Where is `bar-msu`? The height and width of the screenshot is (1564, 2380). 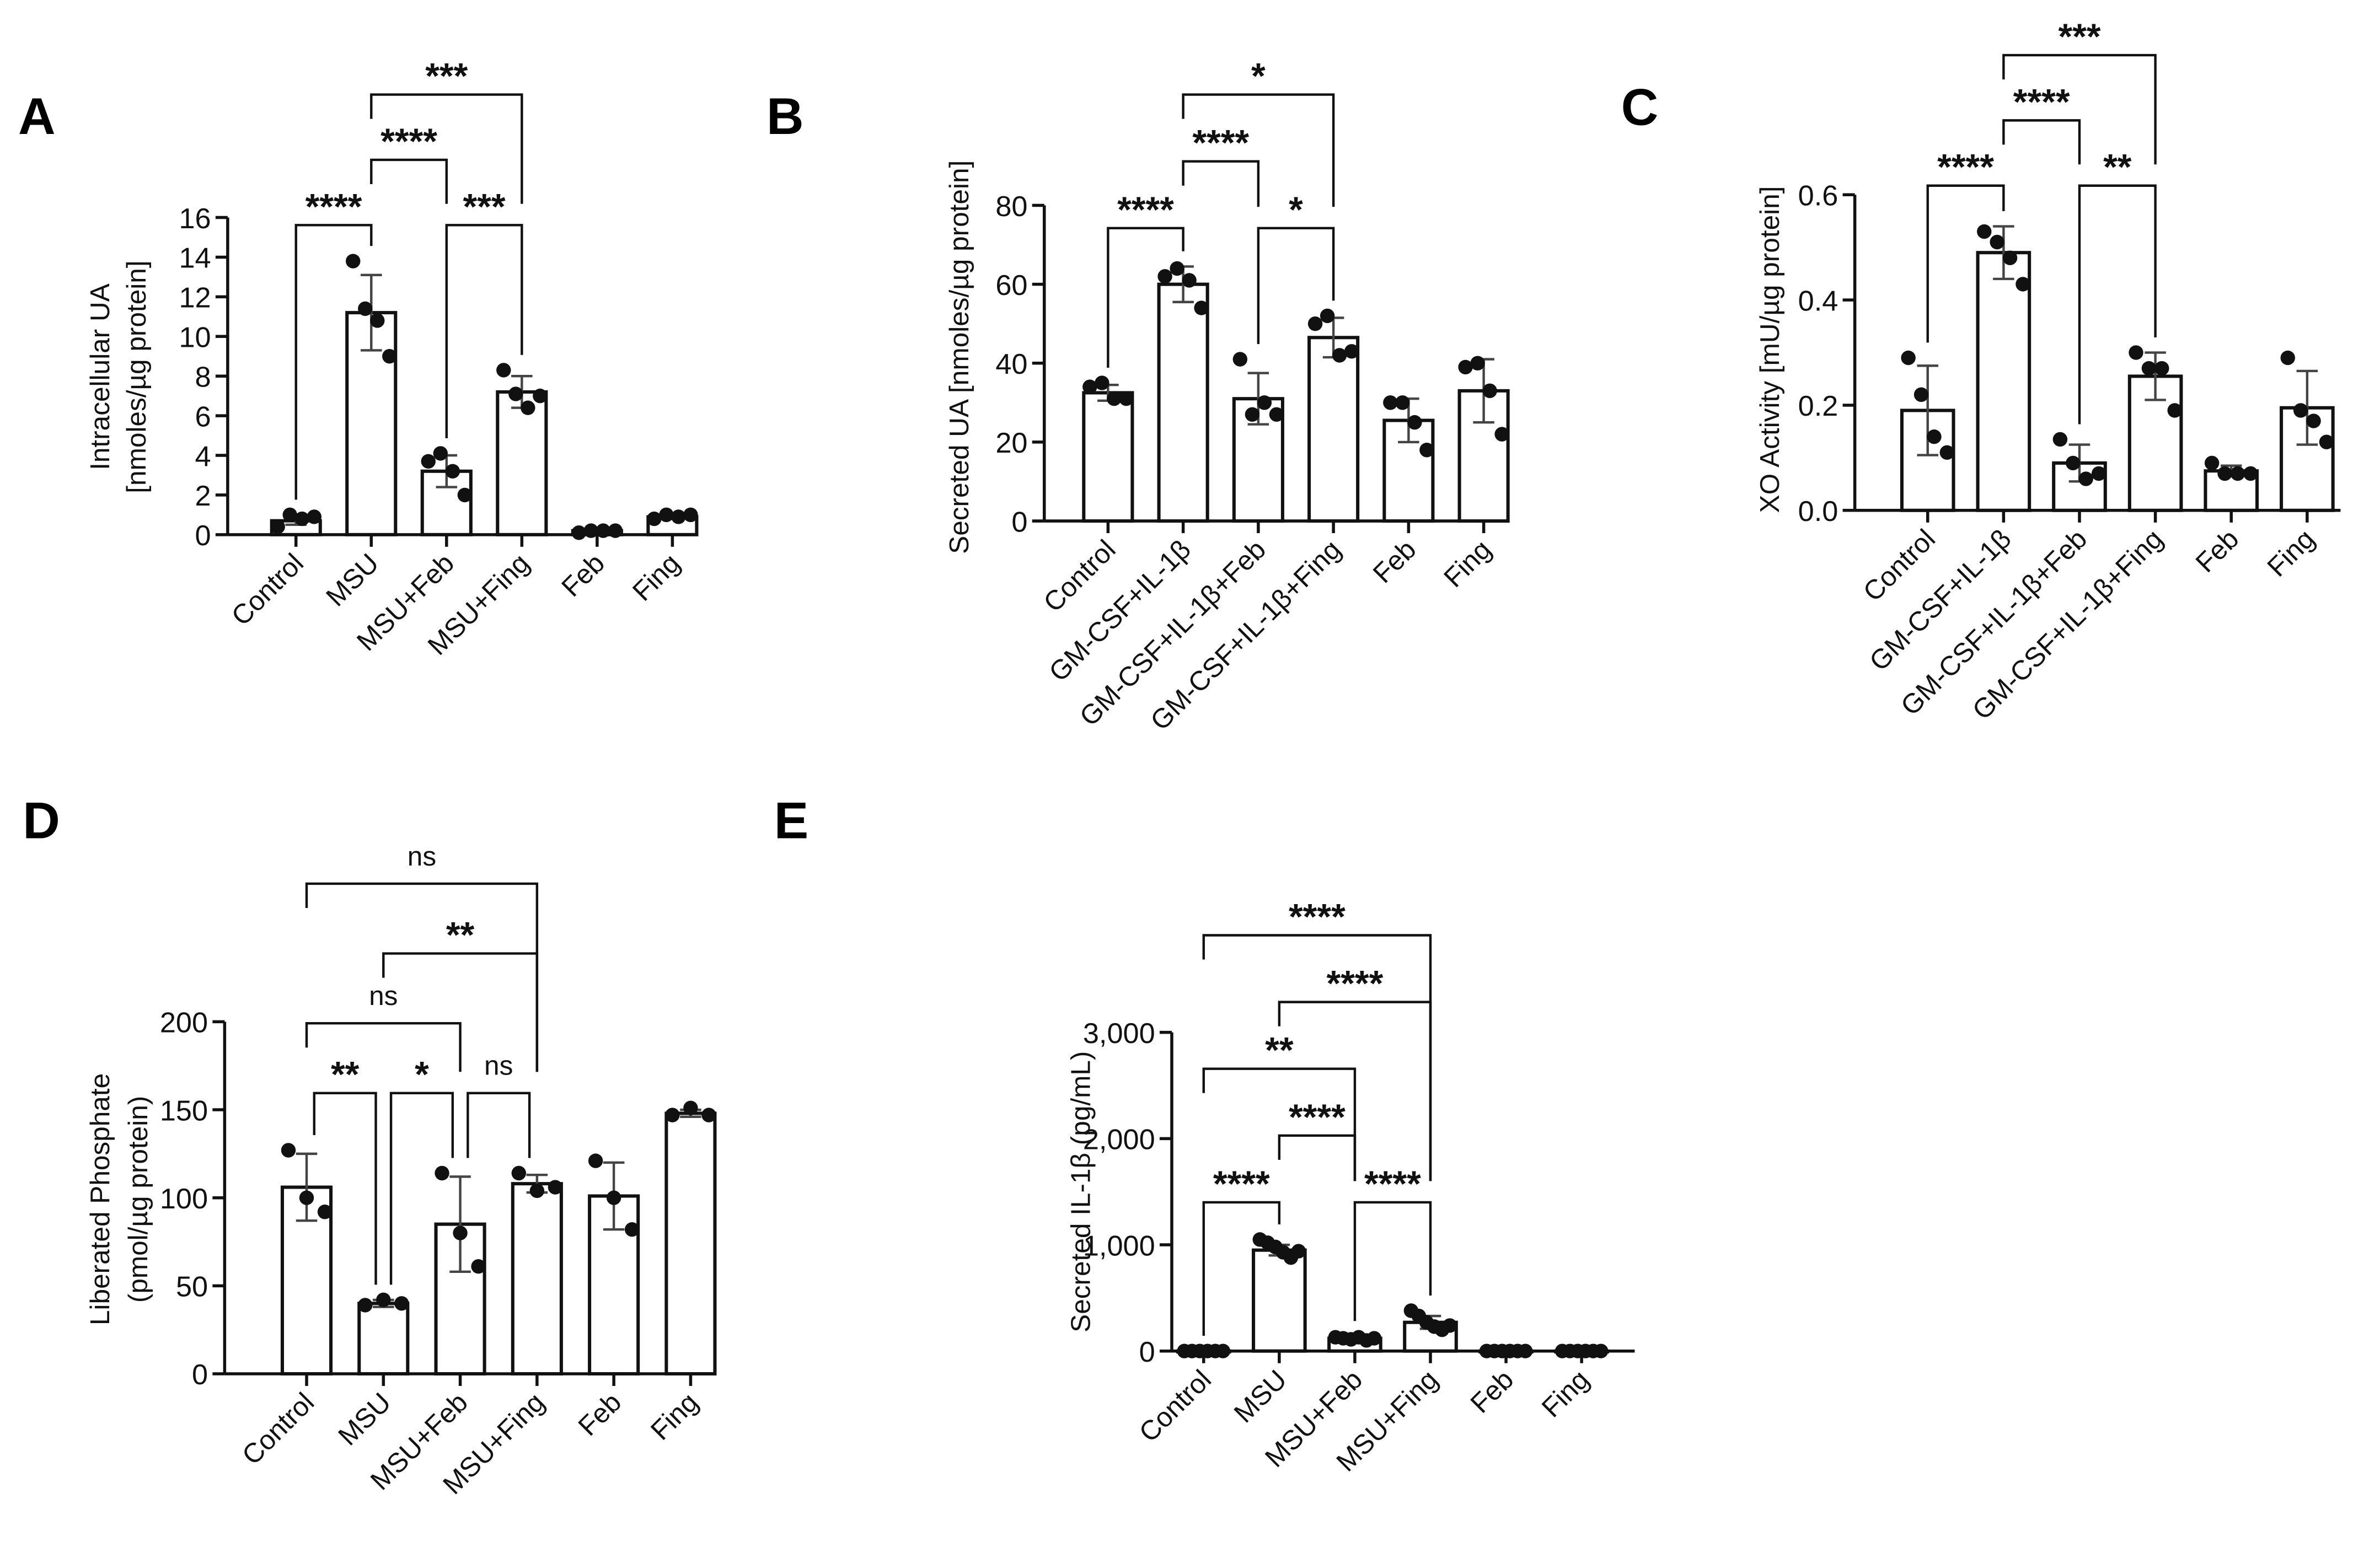
bar-msu is located at coordinates (1279, 1300).